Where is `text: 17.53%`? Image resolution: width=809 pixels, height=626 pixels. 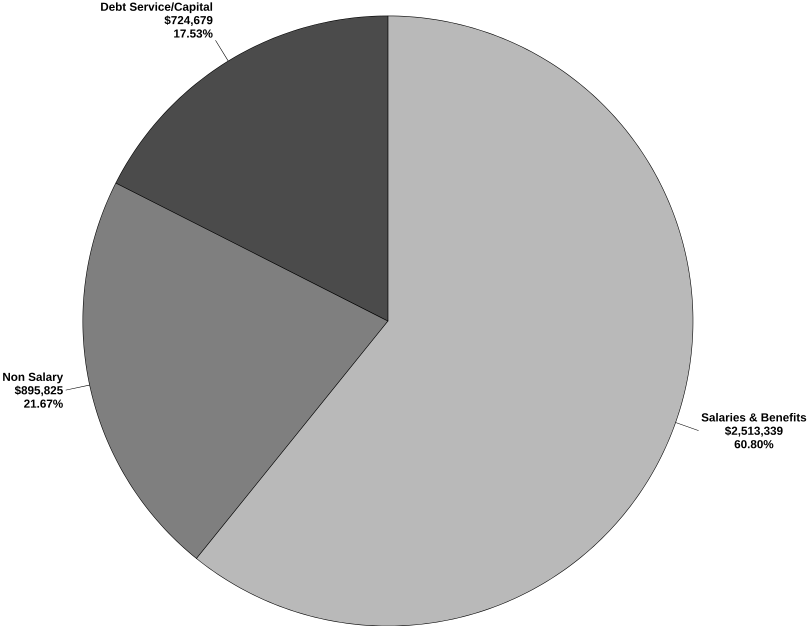 text: 17.53% is located at coordinates (193, 33).